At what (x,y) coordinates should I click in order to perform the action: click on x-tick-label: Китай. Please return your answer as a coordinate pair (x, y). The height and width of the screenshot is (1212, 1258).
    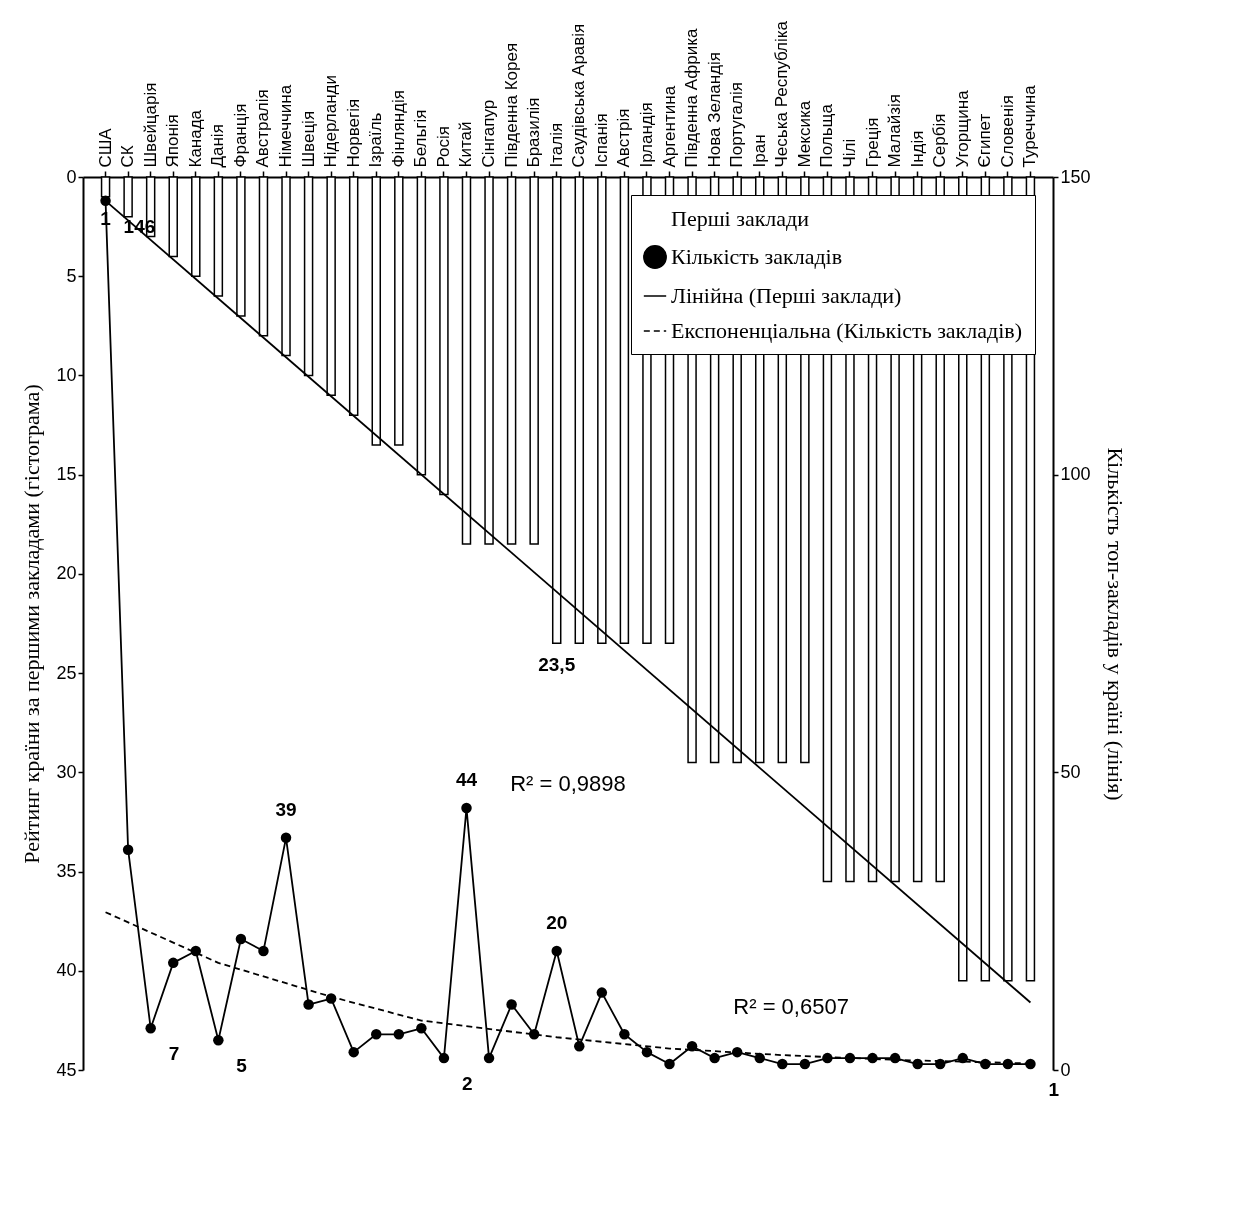
    Looking at the image, I should click on (466, 144).